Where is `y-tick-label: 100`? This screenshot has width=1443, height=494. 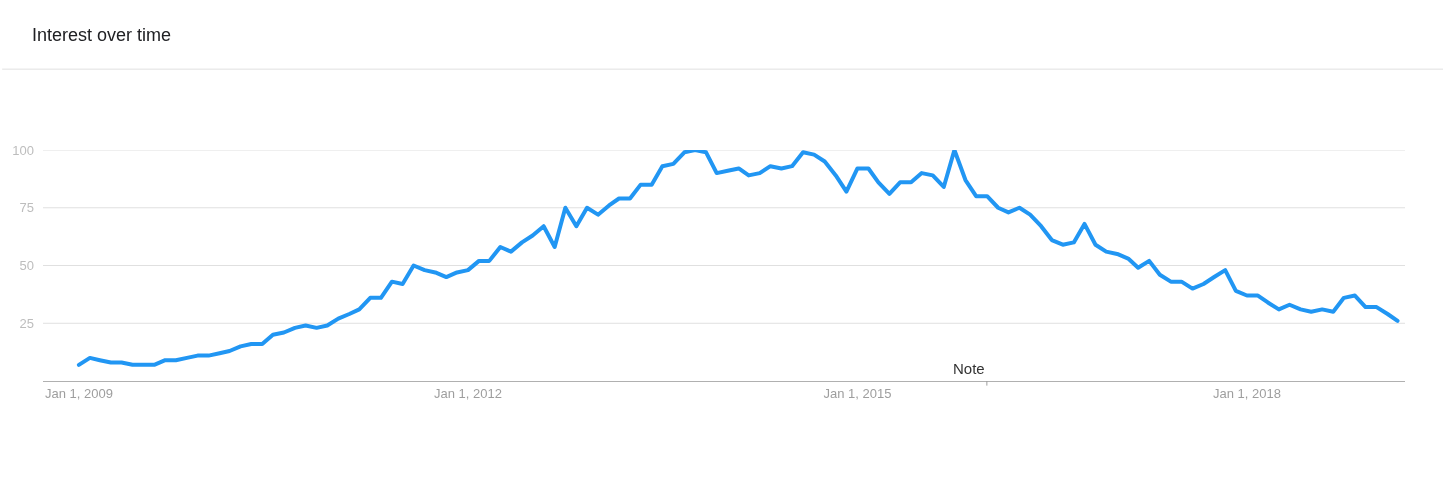
y-tick-label: 100 is located at coordinates (23, 150).